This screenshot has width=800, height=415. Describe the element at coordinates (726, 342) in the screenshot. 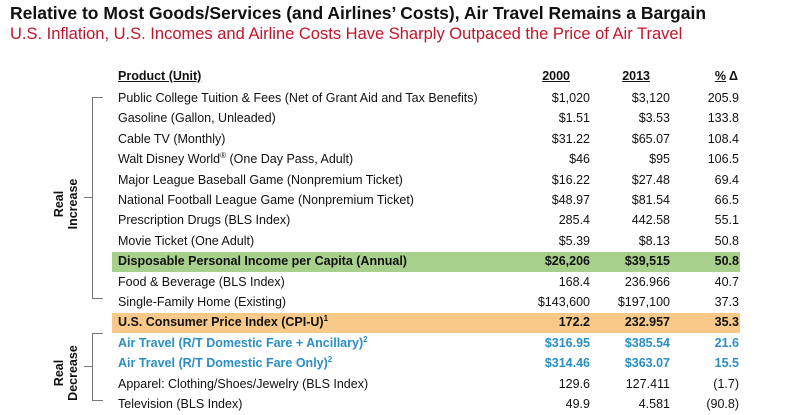

I see `percent-change-cell: 21.6` at that location.